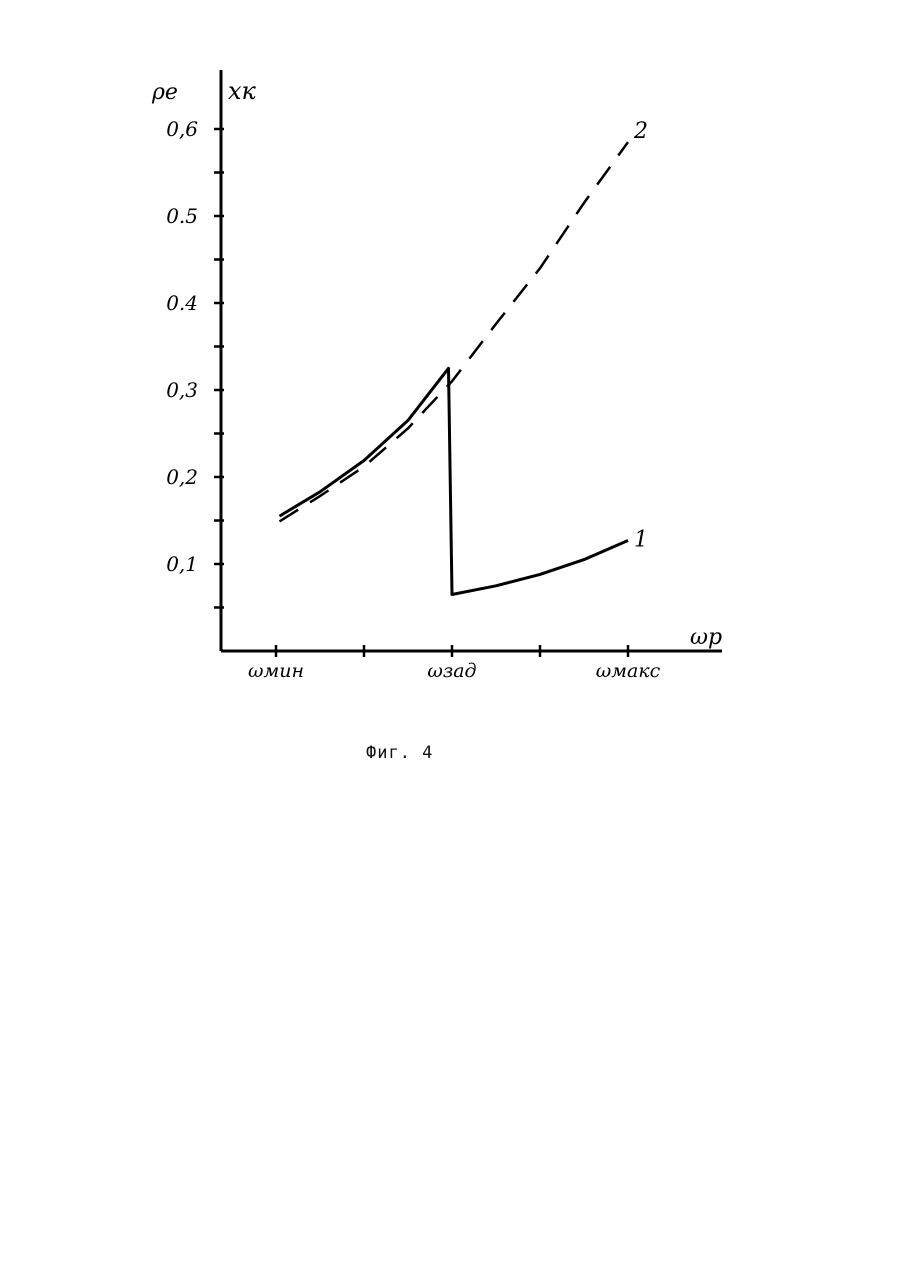 The width and height of the screenshot is (901, 1273). Describe the element at coordinates (242, 91) in the screenshot. I see `y-axis-label-right: xк` at that location.